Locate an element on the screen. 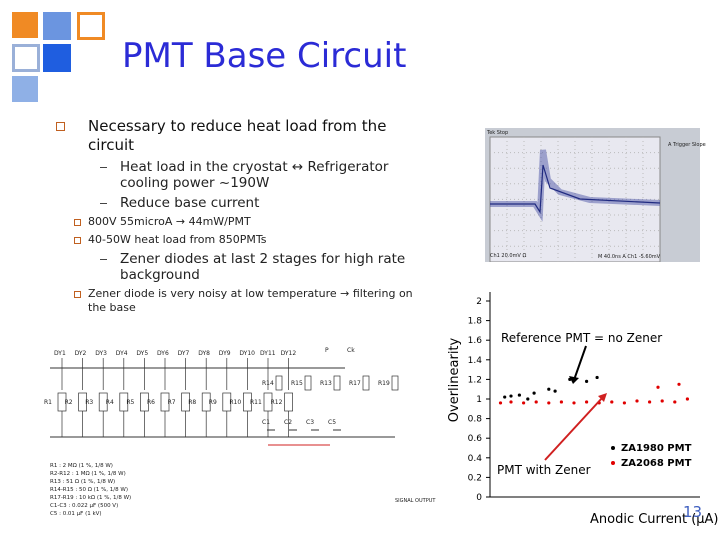 The height and width of the screenshot is (540, 720). y-tick-label: 1 is located at coordinates (479, 400).